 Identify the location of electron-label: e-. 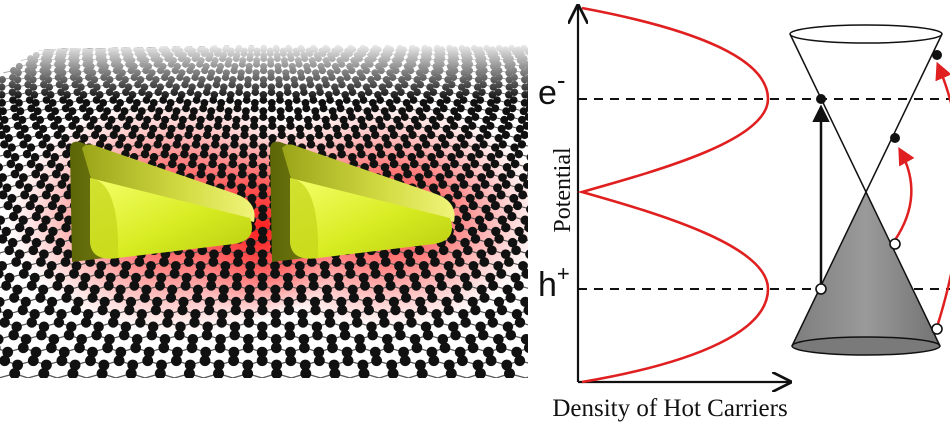
(552, 88).